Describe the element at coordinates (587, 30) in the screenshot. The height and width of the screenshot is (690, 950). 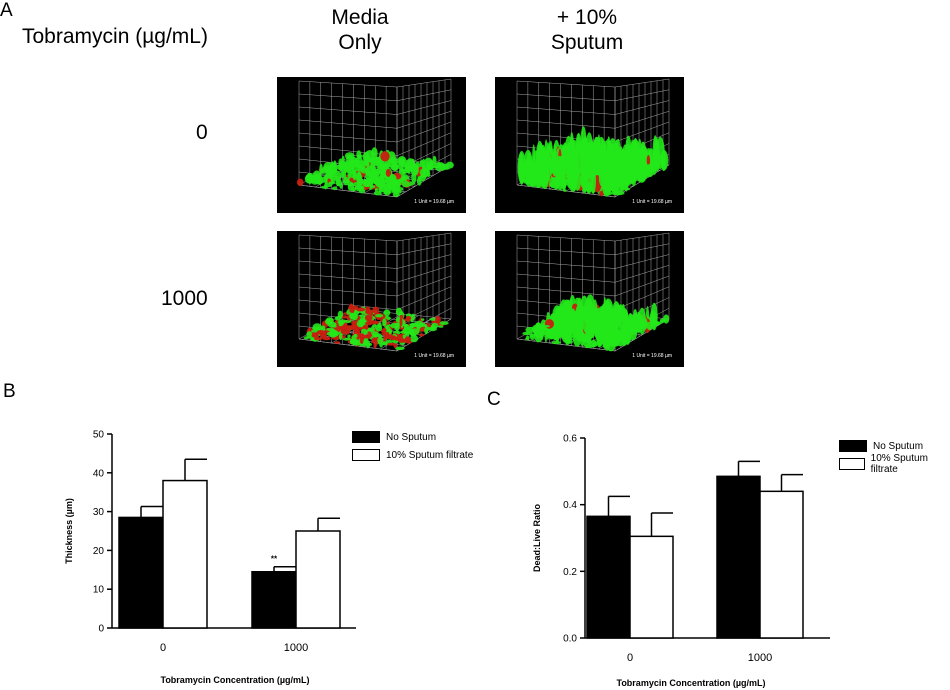
I see `col-header-sputum: + 10% Sputum` at that location.